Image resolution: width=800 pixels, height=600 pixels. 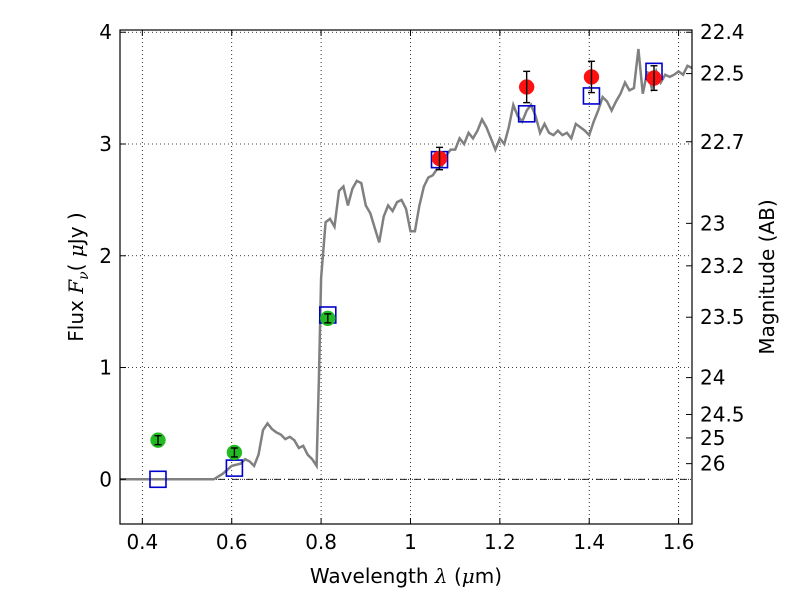 What do you see at coordinates (722, 32) in the screenshot?
I see `y2-tick-label: 22.4` at bounding box center [722, 32].